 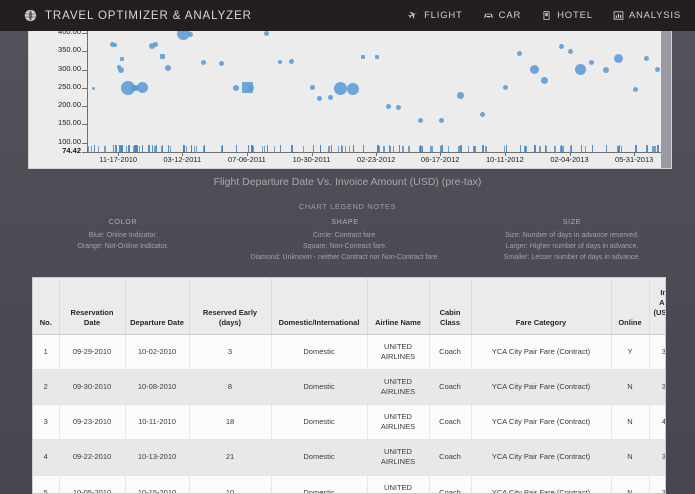 What do you see at coordinates (138, 15) in the screenshot?
I see `brand: TRAVEL OPTIMIZER & ANALYZER` at bounding box center [138, 15].